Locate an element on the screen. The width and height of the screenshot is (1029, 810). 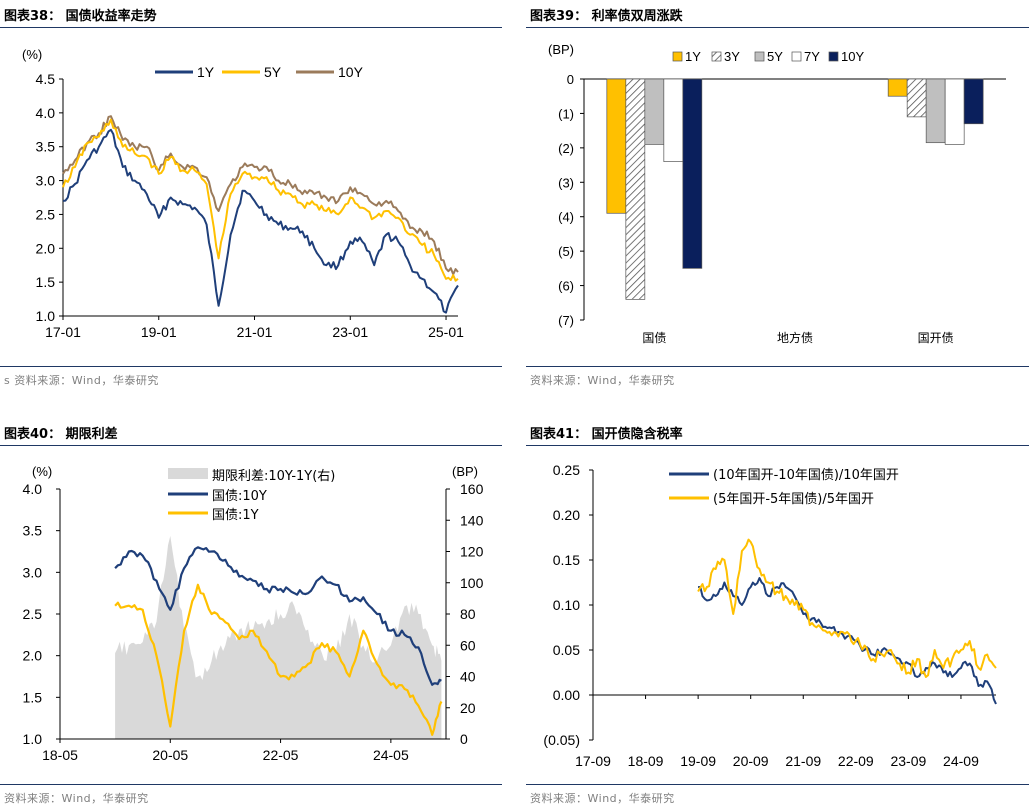
bar-10Y-国开债 is located at coordinates (973, 101).